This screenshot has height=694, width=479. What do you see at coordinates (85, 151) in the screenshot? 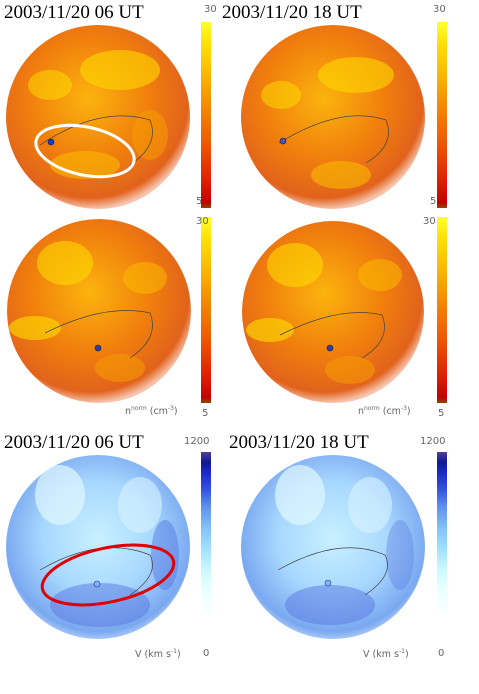
I see `highlight-ellipse-white` at bounding box center [85, 151].